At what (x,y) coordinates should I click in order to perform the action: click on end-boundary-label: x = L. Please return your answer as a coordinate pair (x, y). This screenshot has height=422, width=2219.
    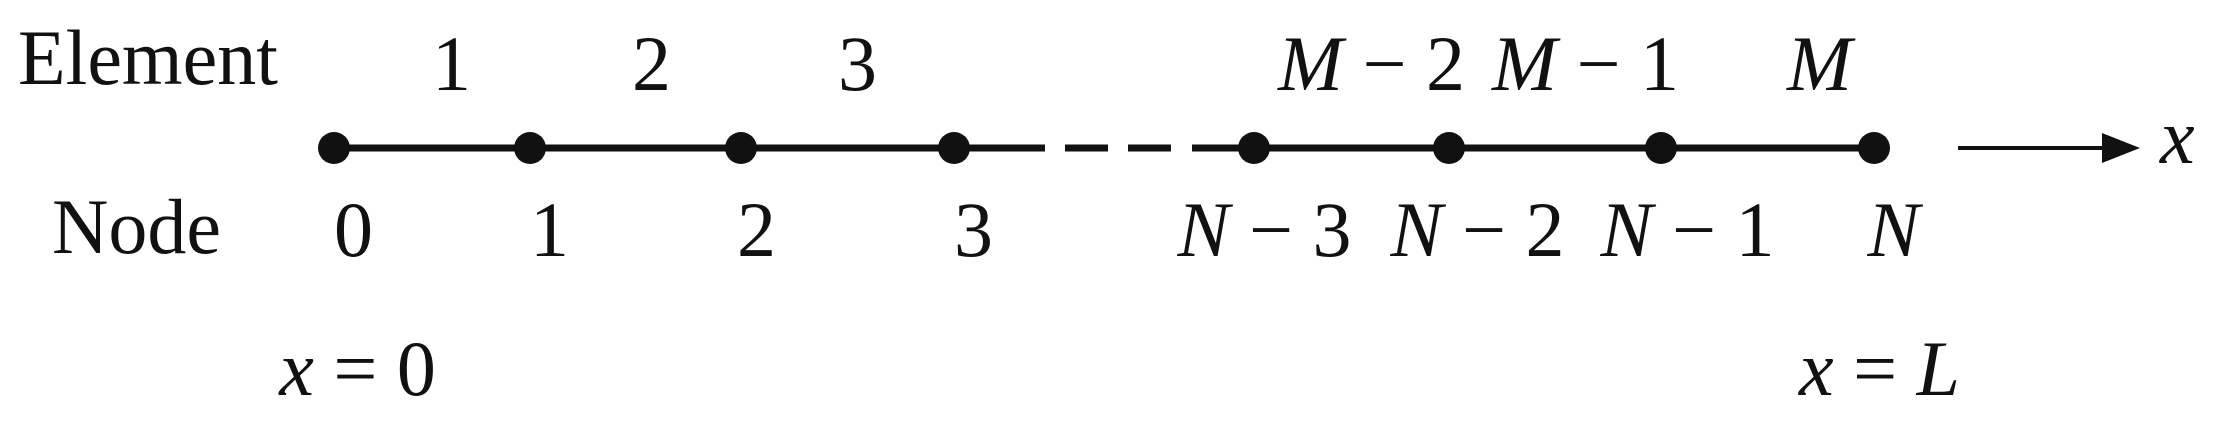
    Looking at the image, I should click on (1859, 368).